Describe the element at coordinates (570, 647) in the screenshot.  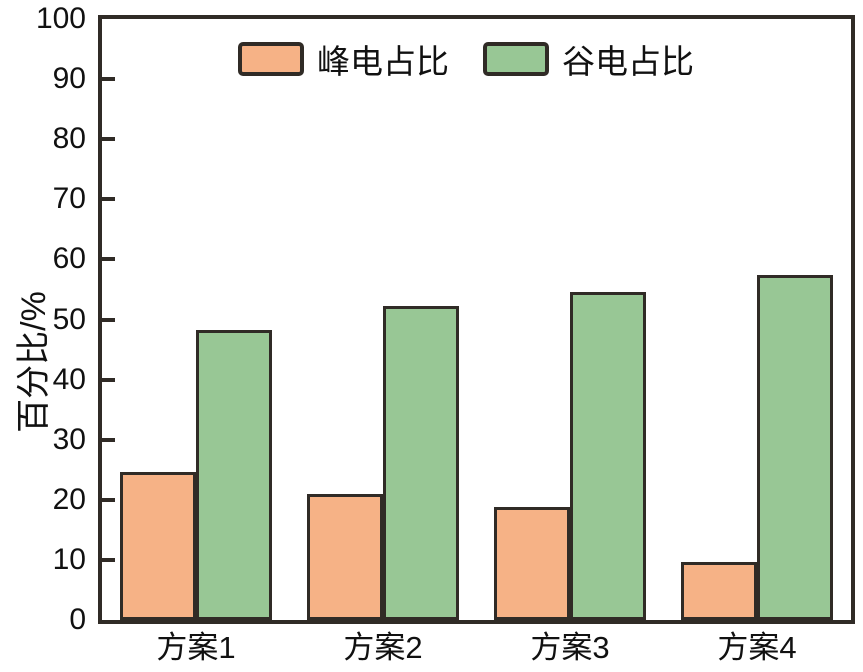
I see `x-tick-label-group3: 方案3` at that location.